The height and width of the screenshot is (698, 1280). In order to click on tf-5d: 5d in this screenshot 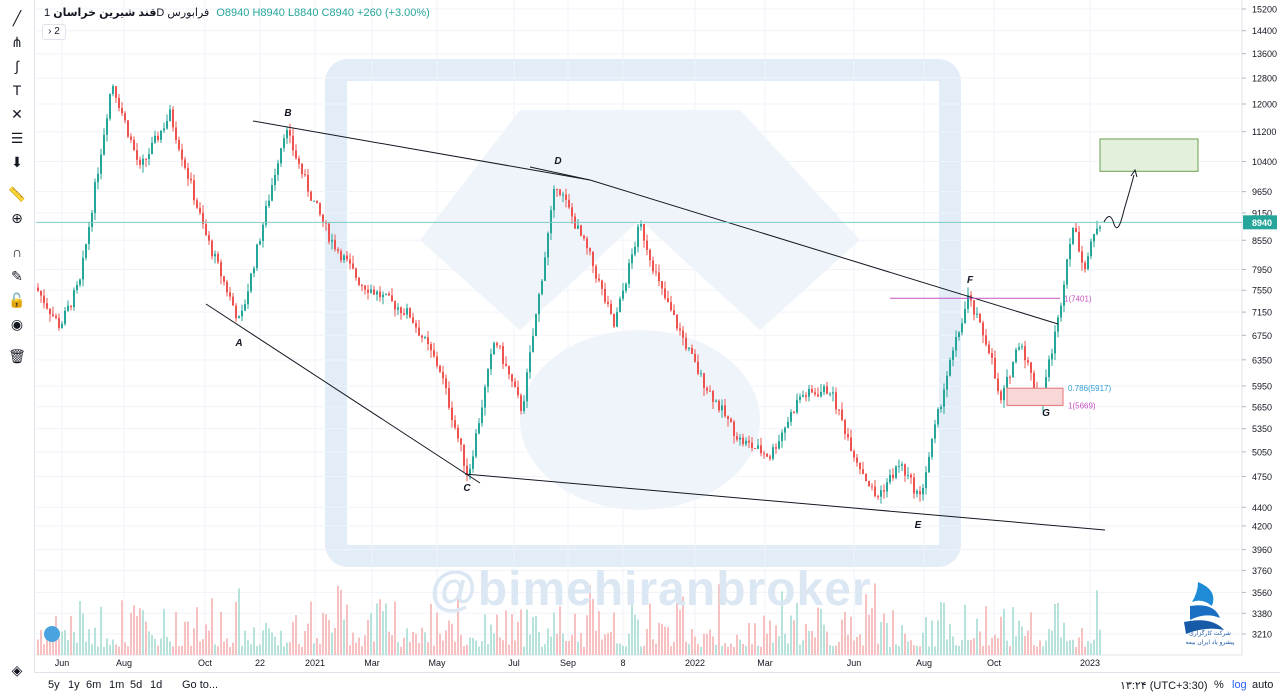, I will do `click(136, 685)`.